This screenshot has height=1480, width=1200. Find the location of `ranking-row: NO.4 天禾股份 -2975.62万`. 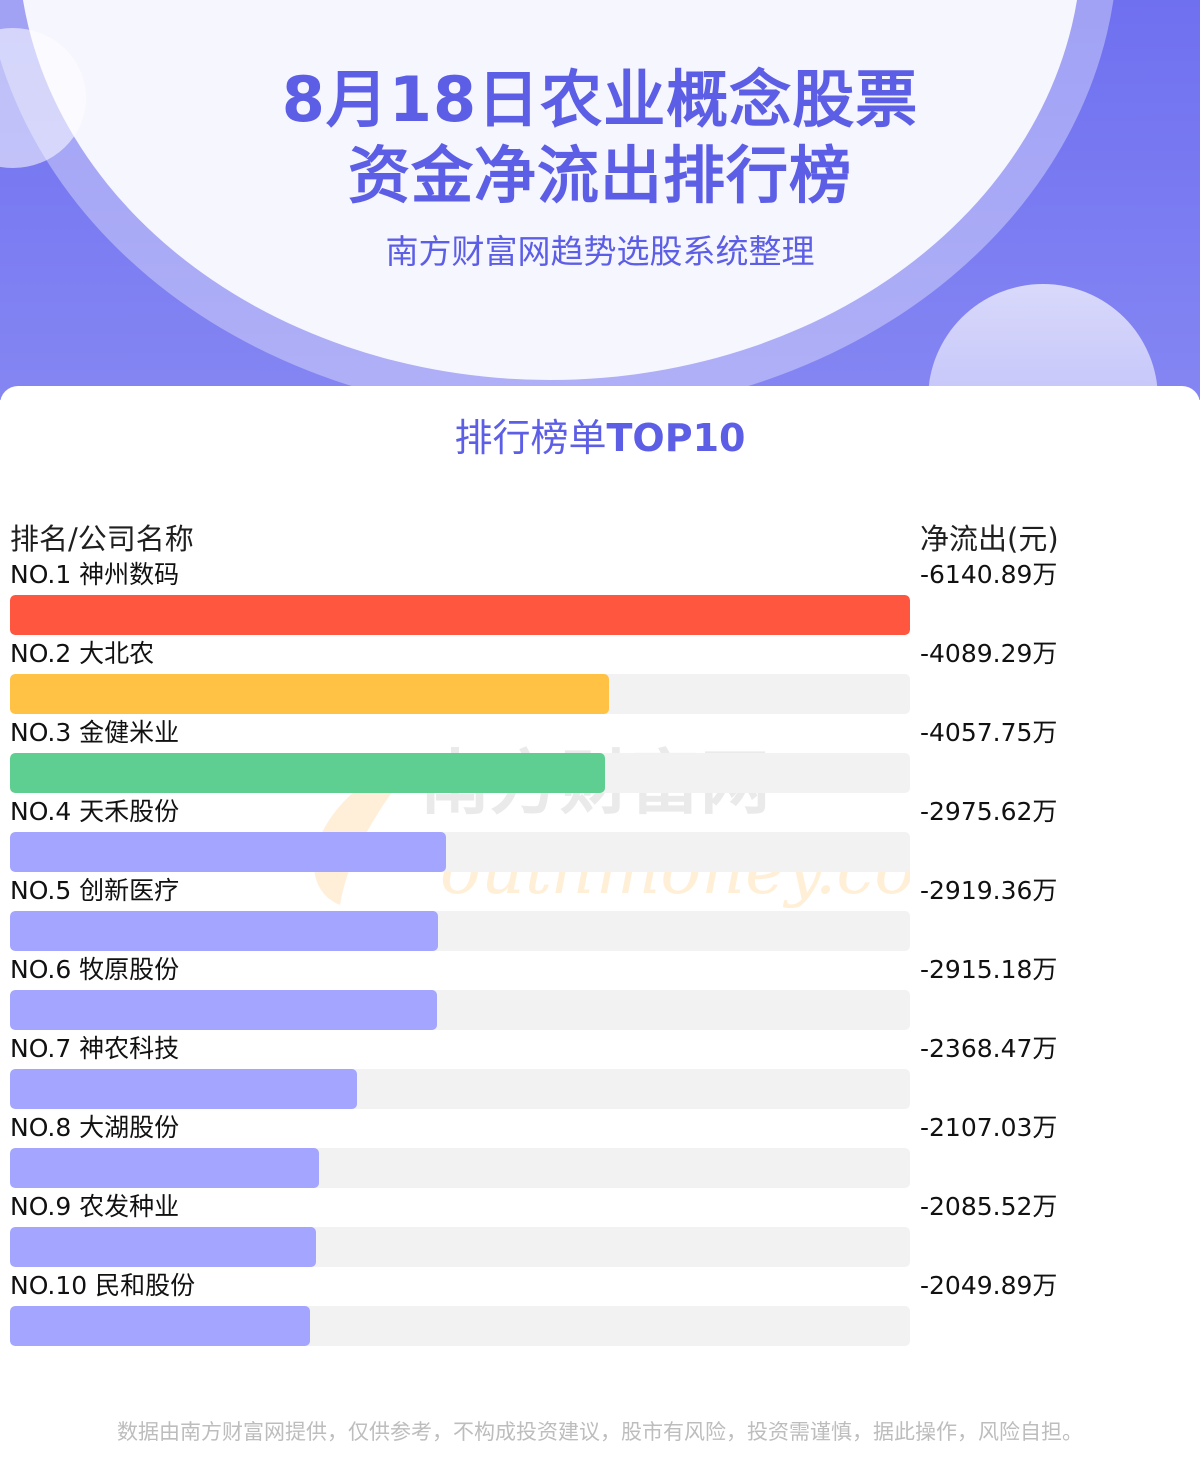

ranking-row: NO.4 天禾股份 -2975.62万 is located at coordinates (600, 834).